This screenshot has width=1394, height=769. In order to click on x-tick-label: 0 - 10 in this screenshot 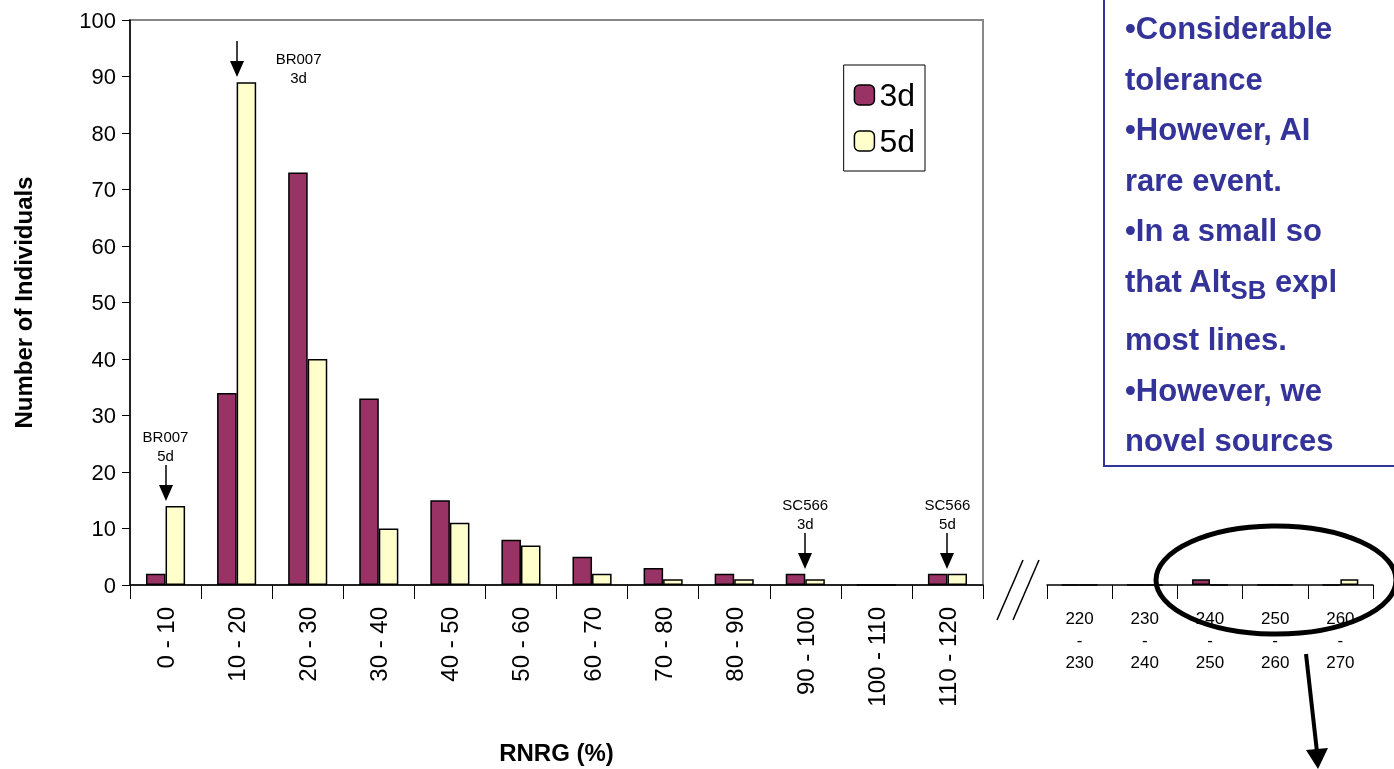, I will do `click(166, 638)`.